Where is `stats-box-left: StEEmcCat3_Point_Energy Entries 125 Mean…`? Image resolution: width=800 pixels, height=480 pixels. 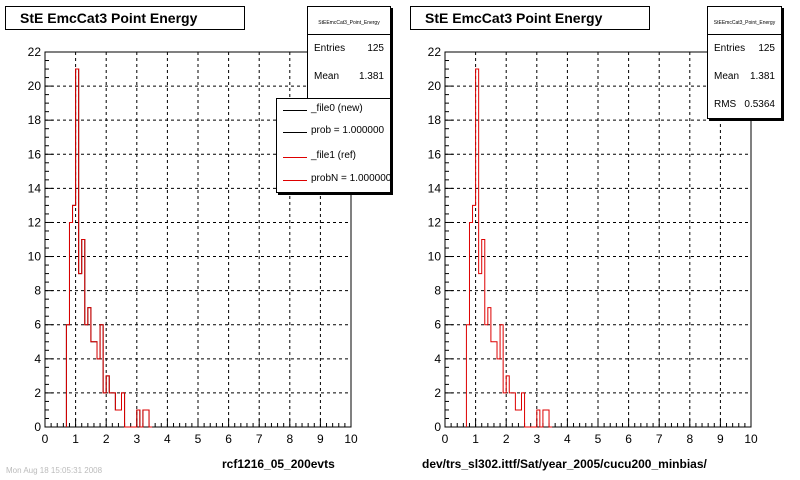 stats-box-left: StEEmcCat3_Point_Energy Entries 125 Mean… is located at coordinates (349, 52).